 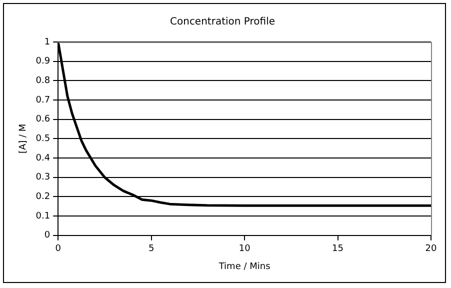 I want to click on y-tick-label: 0.4, so click(x=43, y=158).